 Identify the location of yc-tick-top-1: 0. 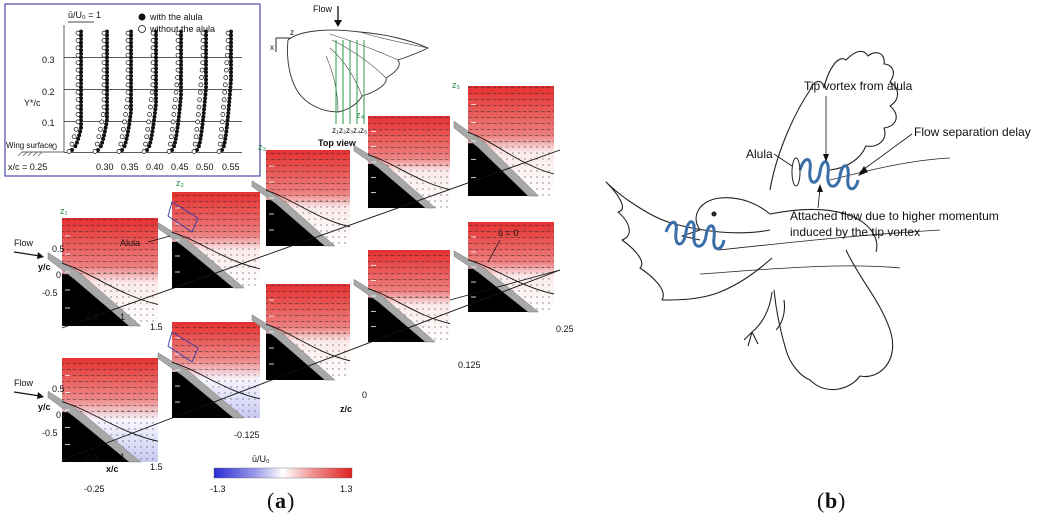
(58, 275).